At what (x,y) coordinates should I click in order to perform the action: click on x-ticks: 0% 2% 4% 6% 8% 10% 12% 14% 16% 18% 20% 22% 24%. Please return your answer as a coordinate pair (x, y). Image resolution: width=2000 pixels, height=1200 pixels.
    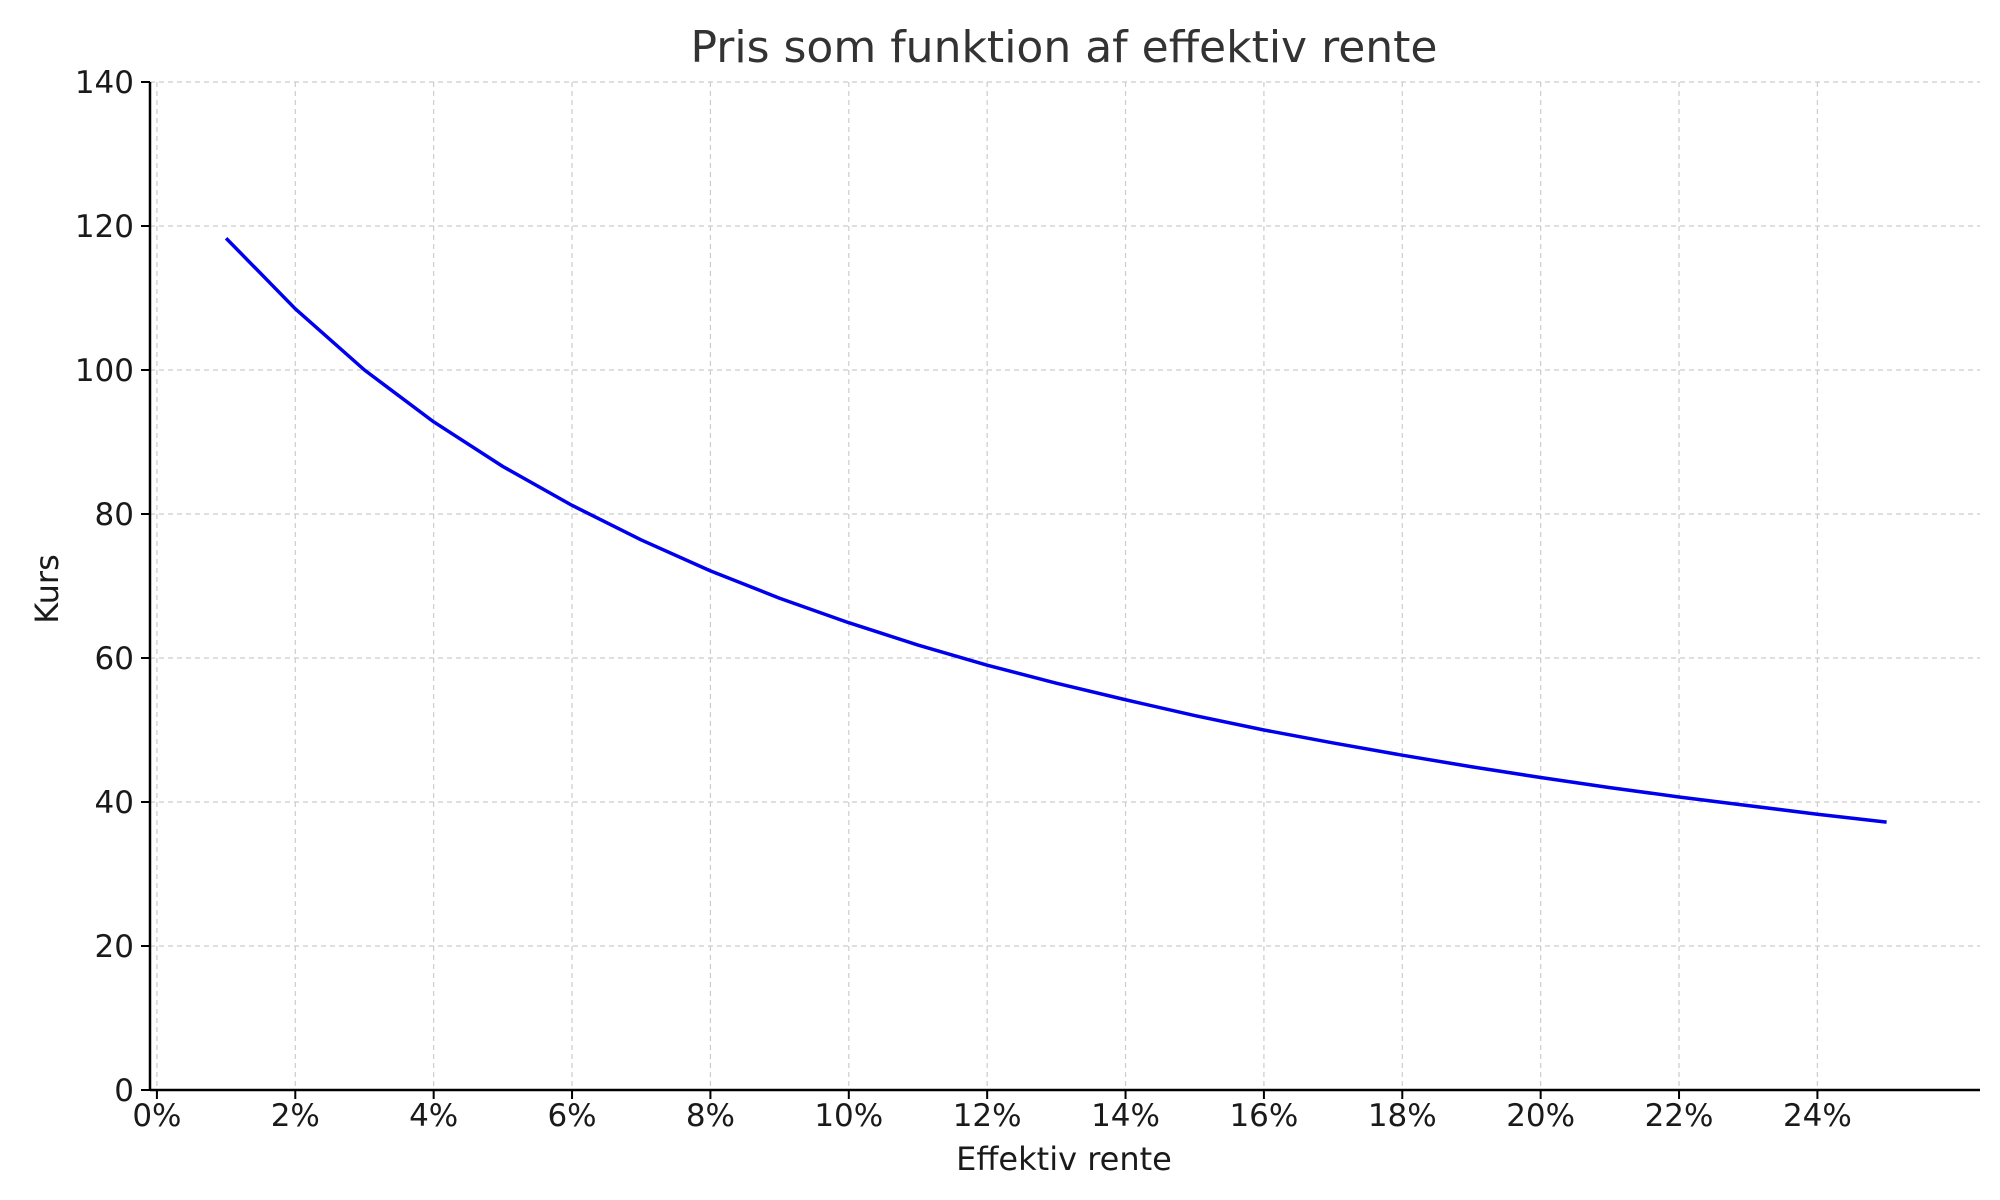
    Looking at the image, I should click on (992, 1112).